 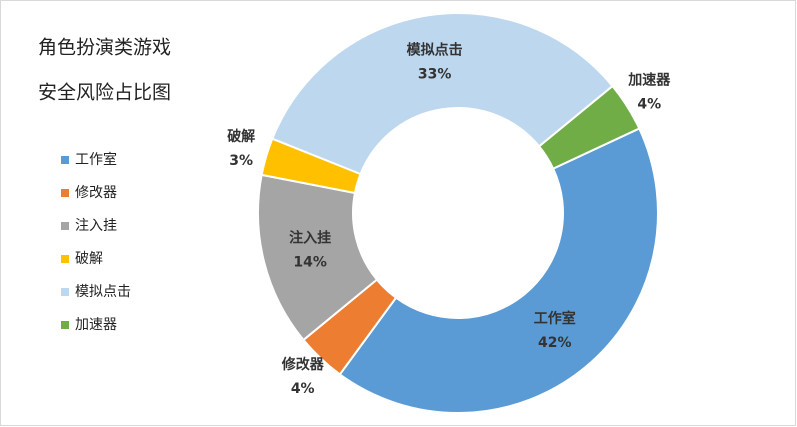 I want to click on chart-title: 安全风险占比图, so click(x=104, y=93).